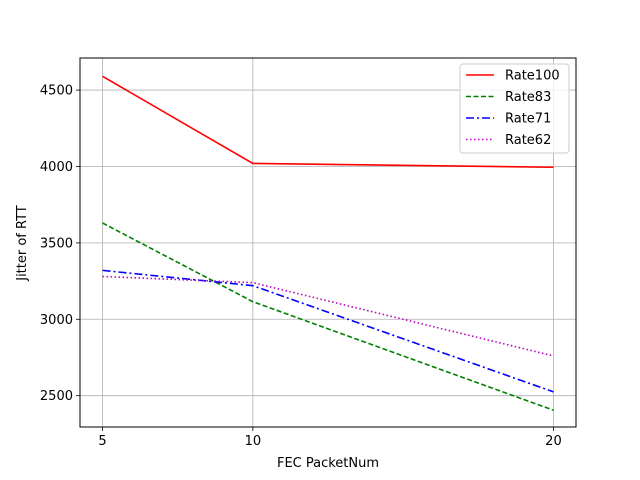  Describe the element at coordinates (553, 441) in the screenshot. I see `x-tick-label: 20` at that location.